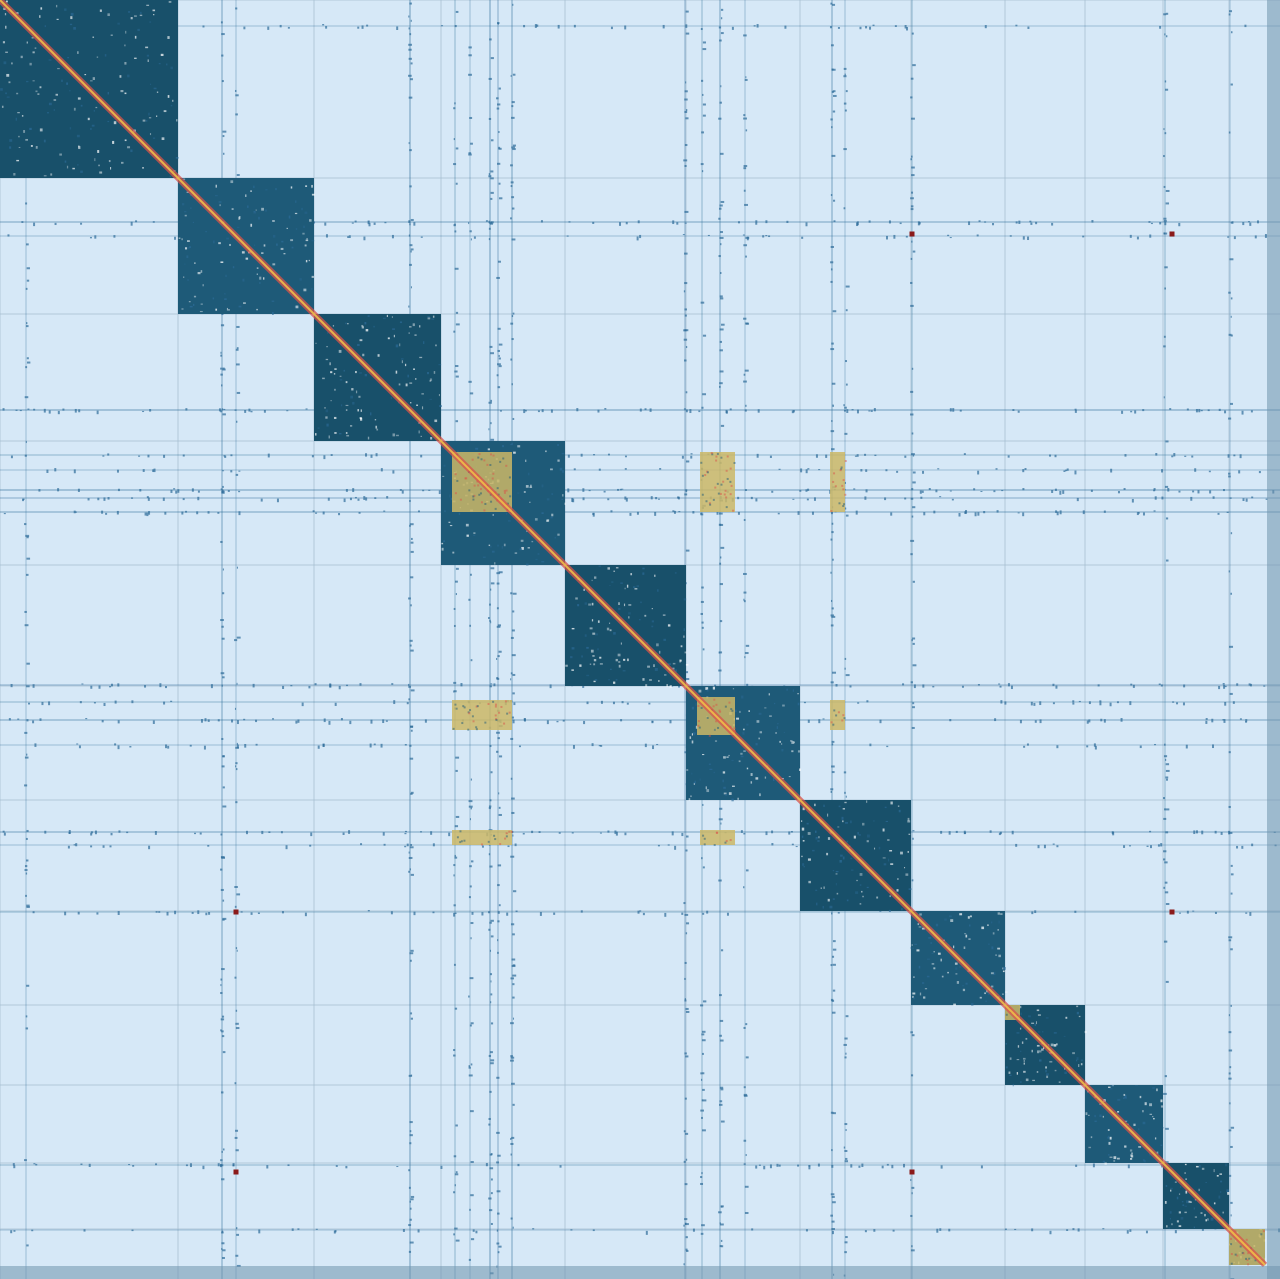 This screenshot has height=1279, width=1280. I want to click on stripe-vertical, so click(498, 639).